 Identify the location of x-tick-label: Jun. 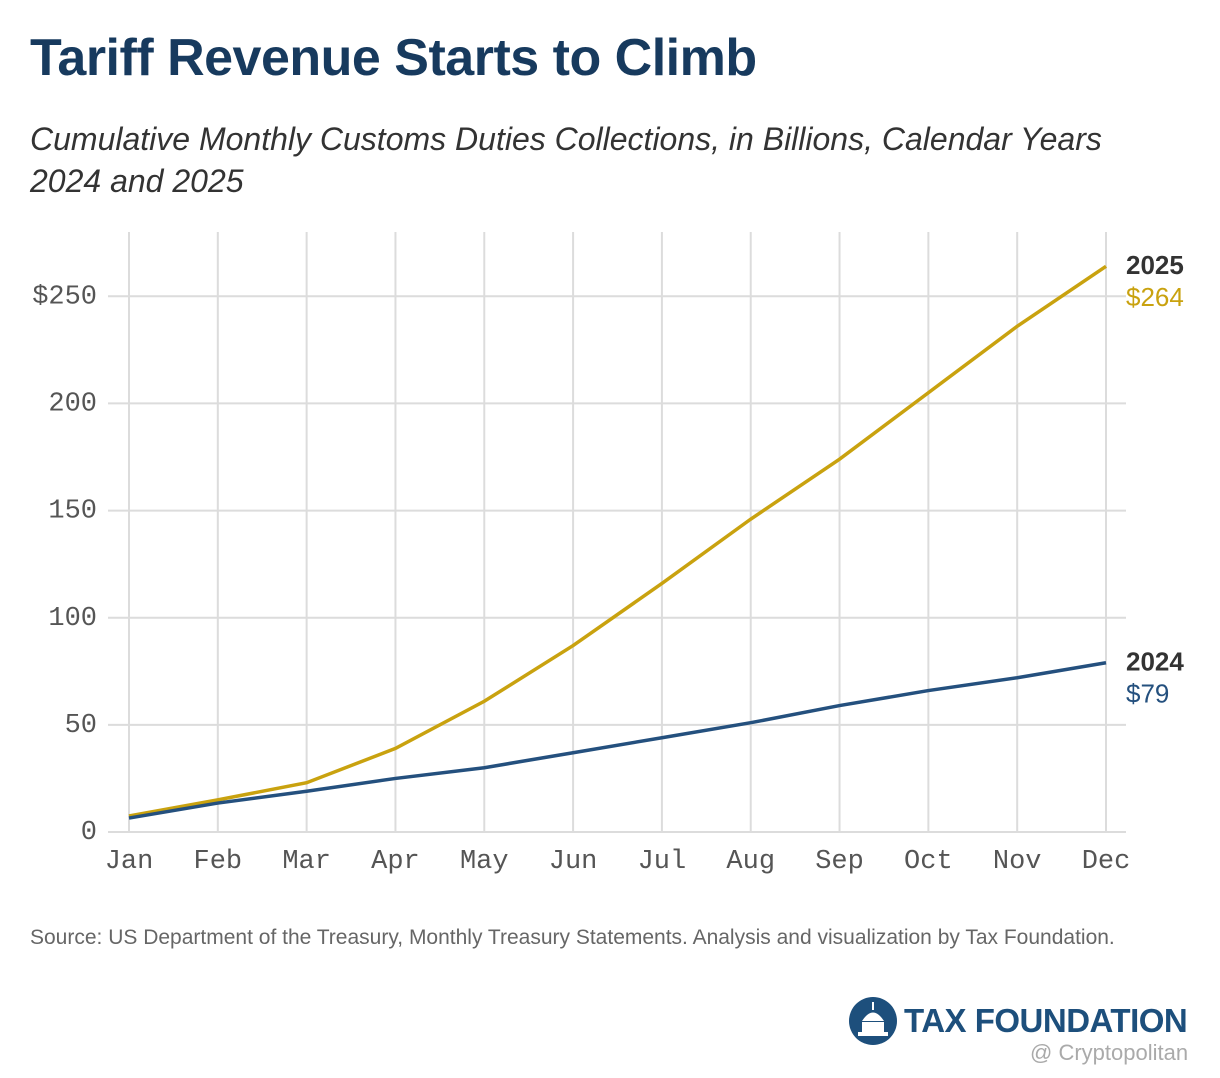
(573, 862).